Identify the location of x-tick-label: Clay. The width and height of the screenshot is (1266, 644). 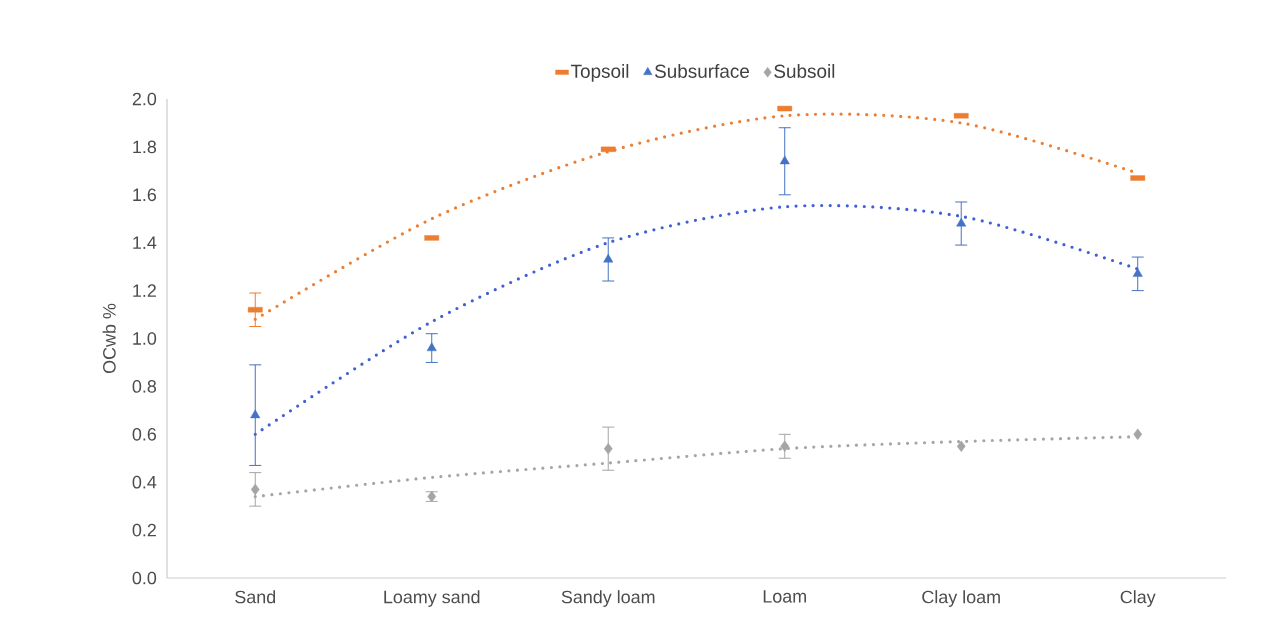
(1138, 598).